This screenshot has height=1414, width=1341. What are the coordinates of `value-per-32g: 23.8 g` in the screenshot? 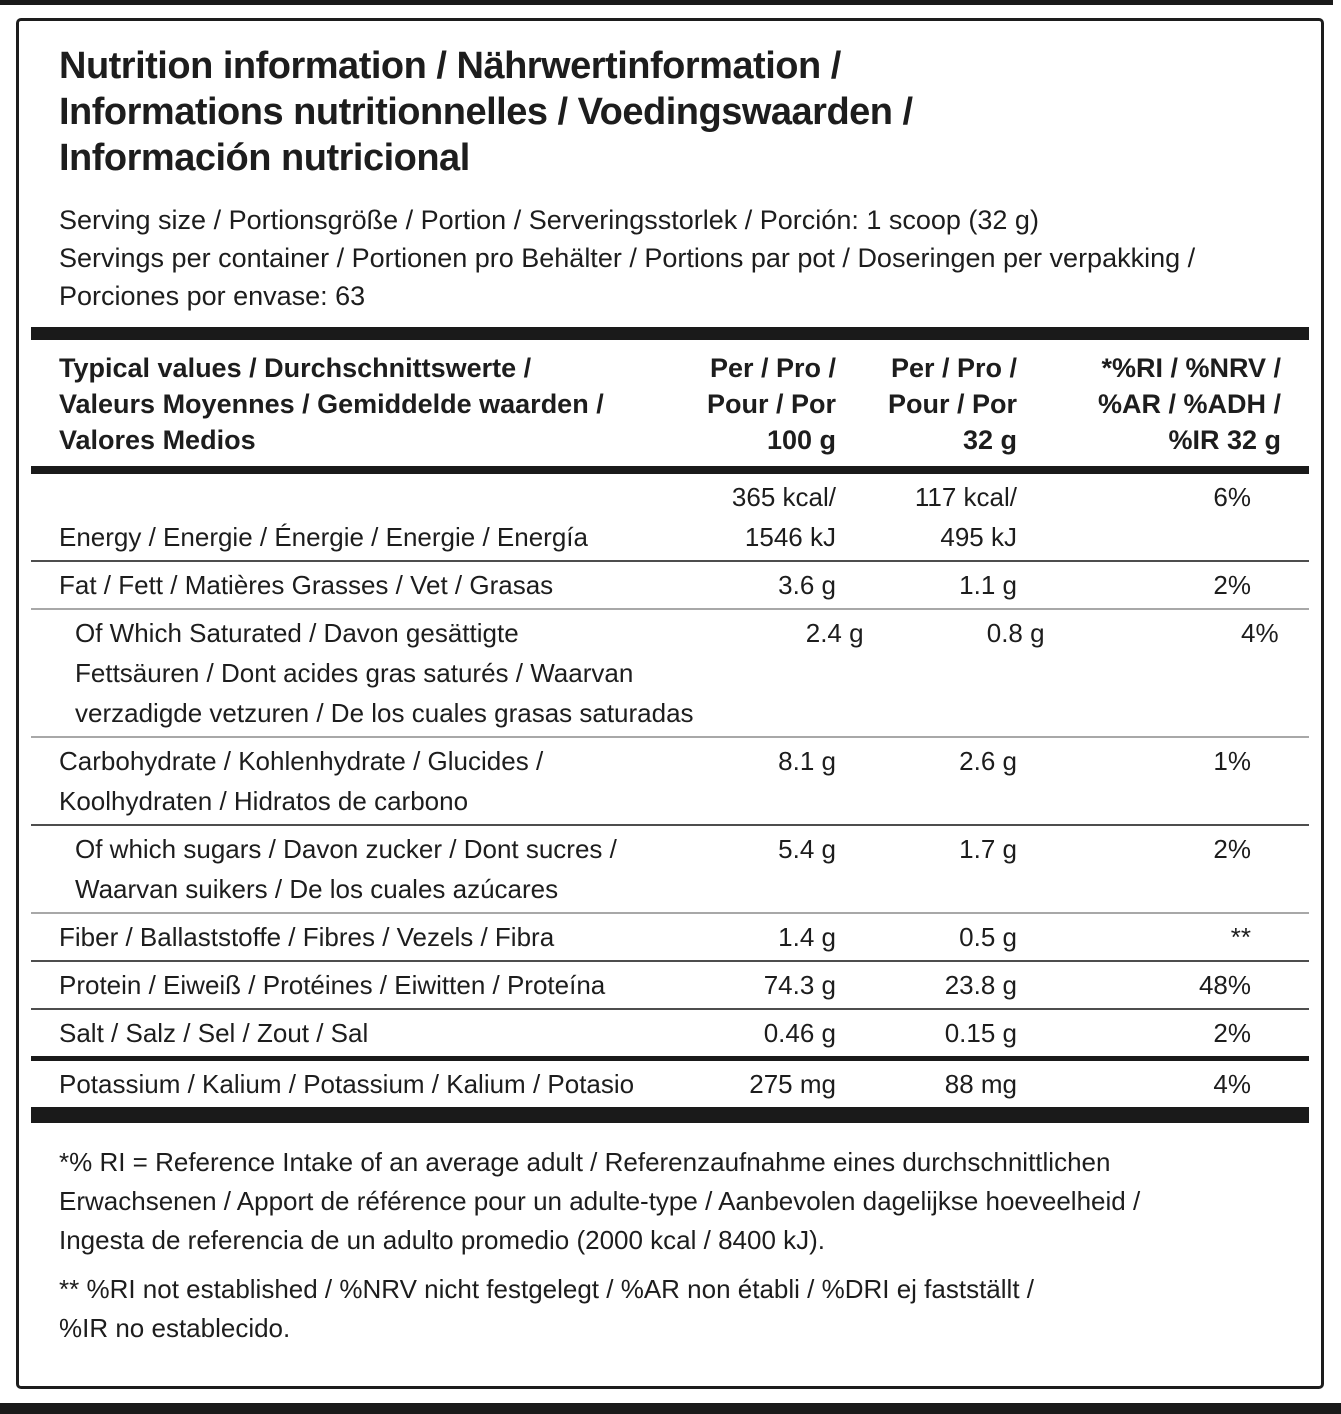 It's located at (980, 985).